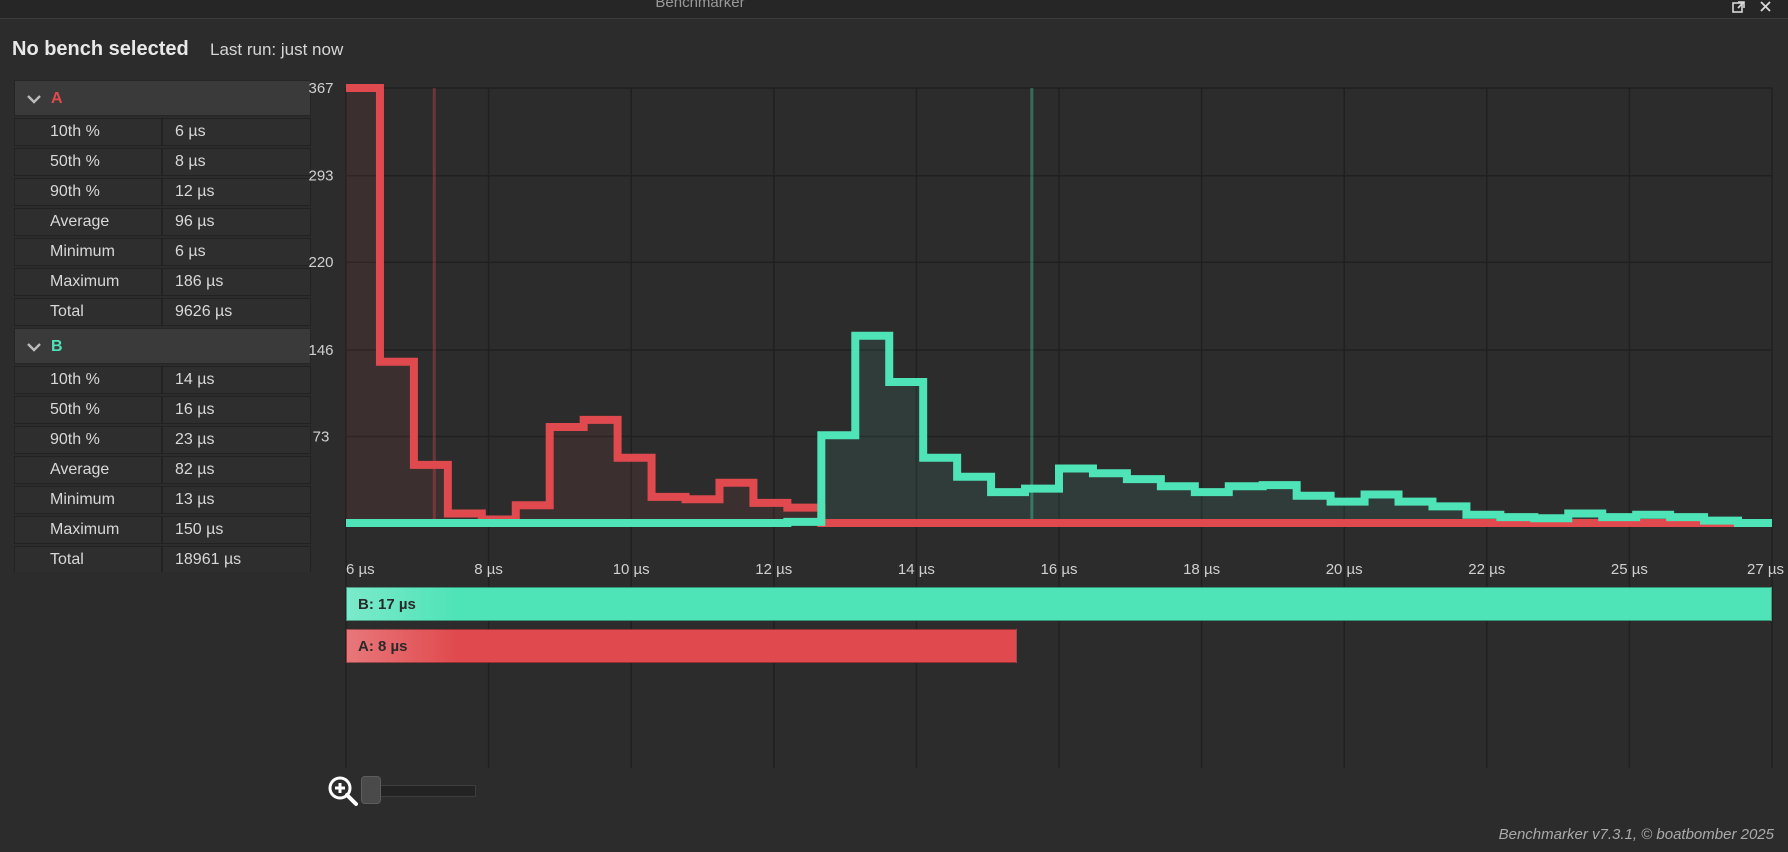 The height and width of the screenshot is (852, 1788). What do you see at coordinates (57, 346) in the screenshot?
I see `group-label: B` at bounding box center [57, 346].